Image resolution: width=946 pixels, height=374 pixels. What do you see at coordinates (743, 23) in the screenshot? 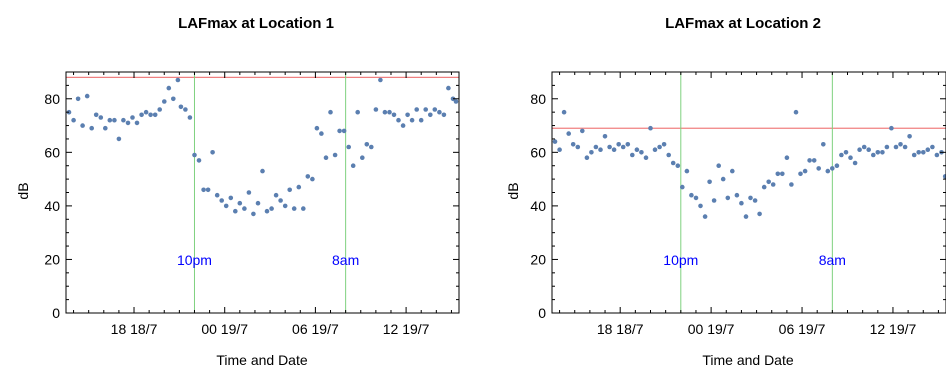
I see `chart-title: LAFmax at Location 2` at bounding box center [743, 23].